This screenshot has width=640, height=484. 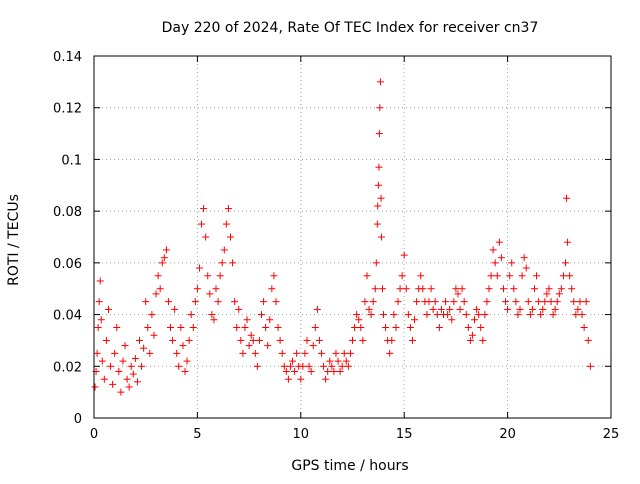 I want to click on x-axis-label: GPS time / hours, so click(x=349, y=466).